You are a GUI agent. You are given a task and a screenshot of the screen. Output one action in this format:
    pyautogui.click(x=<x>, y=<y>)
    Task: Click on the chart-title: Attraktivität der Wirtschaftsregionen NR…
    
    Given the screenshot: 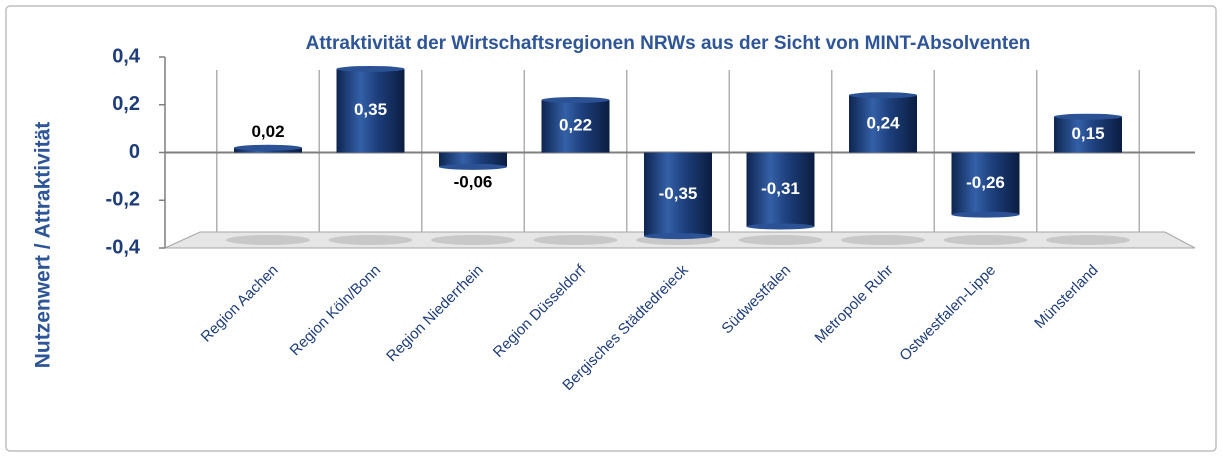 What is the action you would take?
    pyautogui.click(x=668, y=43)
    